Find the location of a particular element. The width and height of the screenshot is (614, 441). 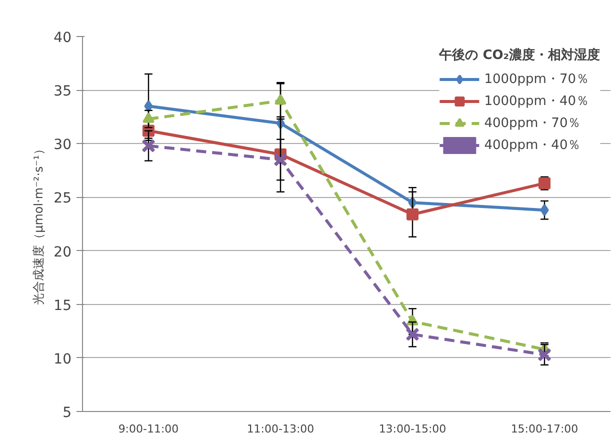

y-tick-label: 5 is located at coordinates (67, 413).